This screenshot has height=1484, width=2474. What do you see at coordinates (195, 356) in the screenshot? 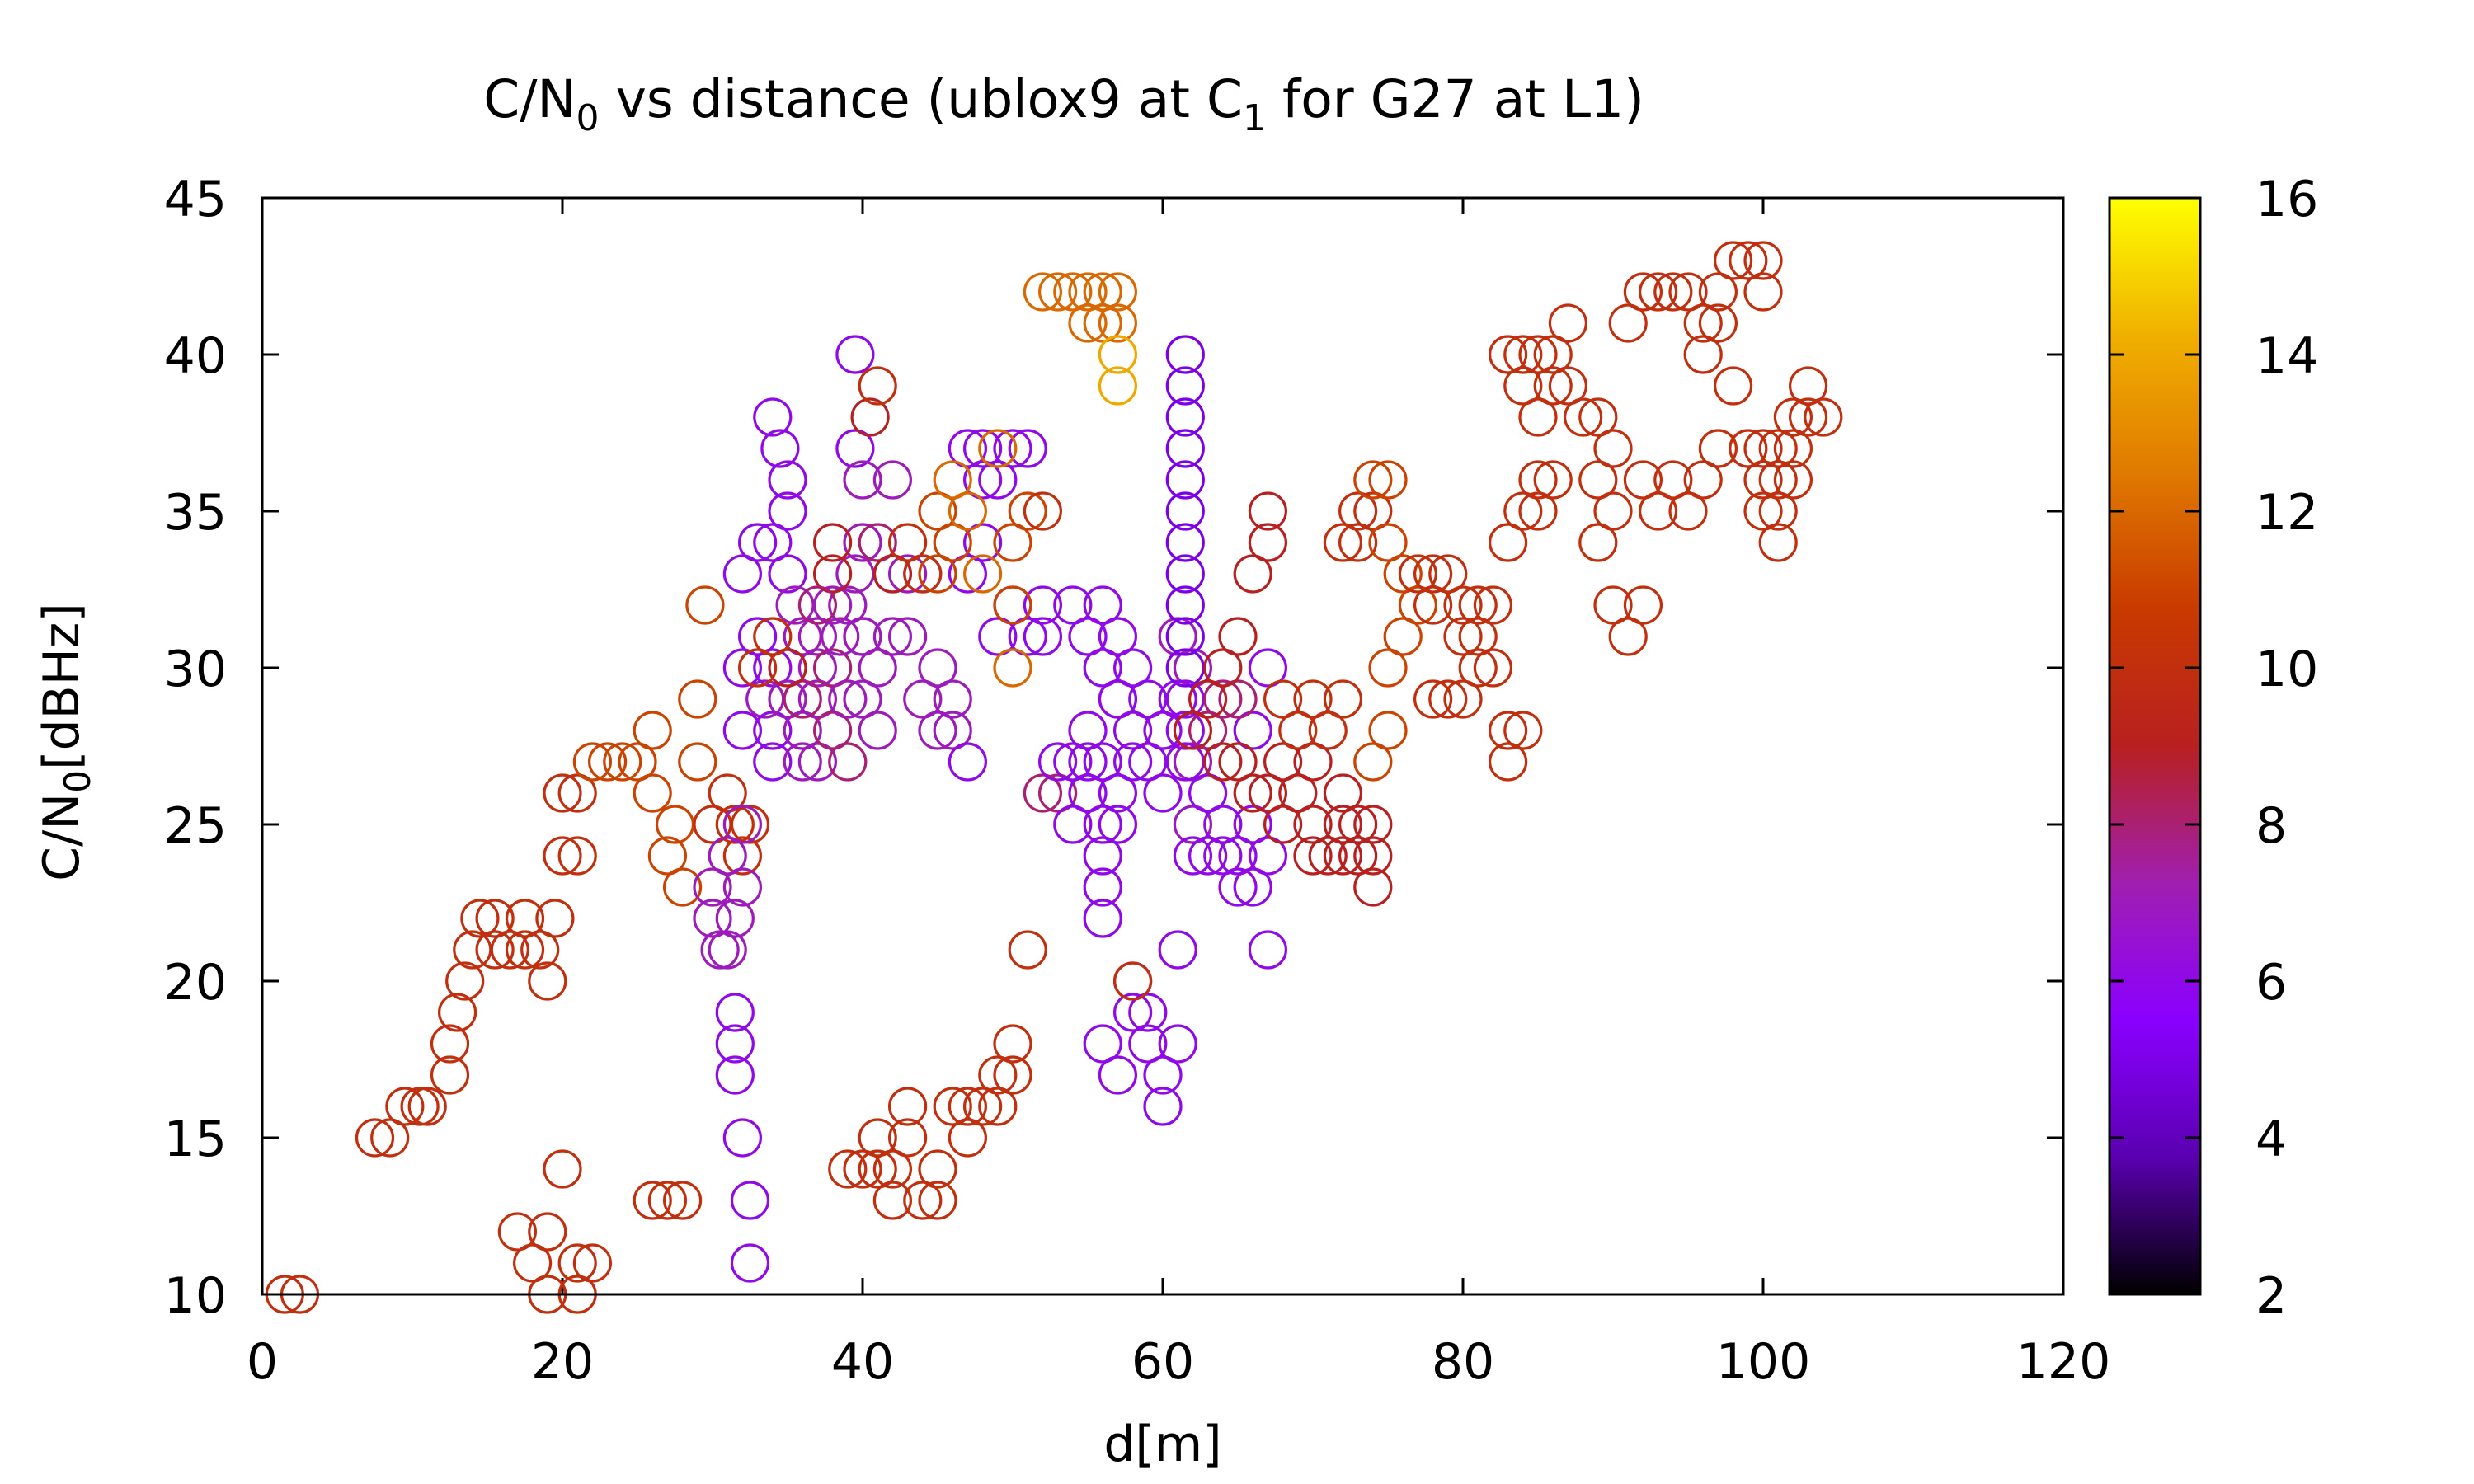
I see `y-tick-label: 40` at bounding box center [195, 356].